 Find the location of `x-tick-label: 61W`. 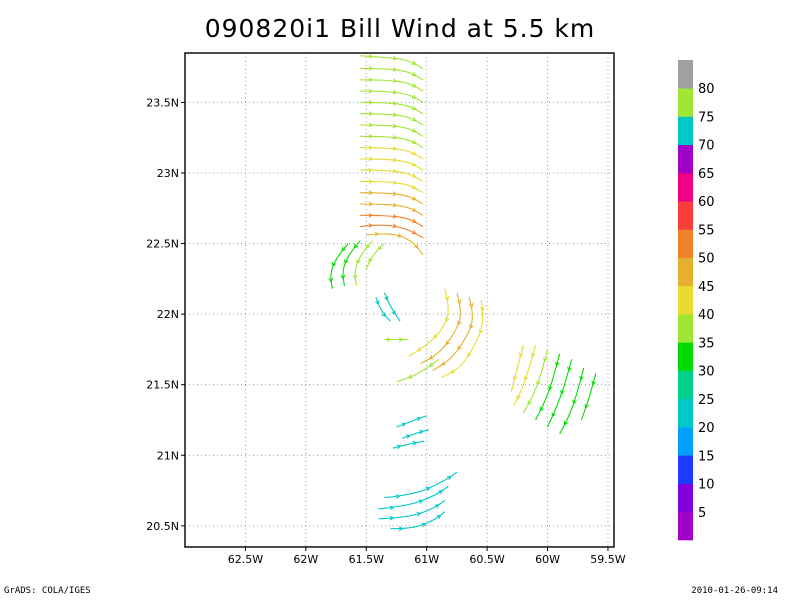

x-tick-label: 61W is located at coordinates (426, 559).